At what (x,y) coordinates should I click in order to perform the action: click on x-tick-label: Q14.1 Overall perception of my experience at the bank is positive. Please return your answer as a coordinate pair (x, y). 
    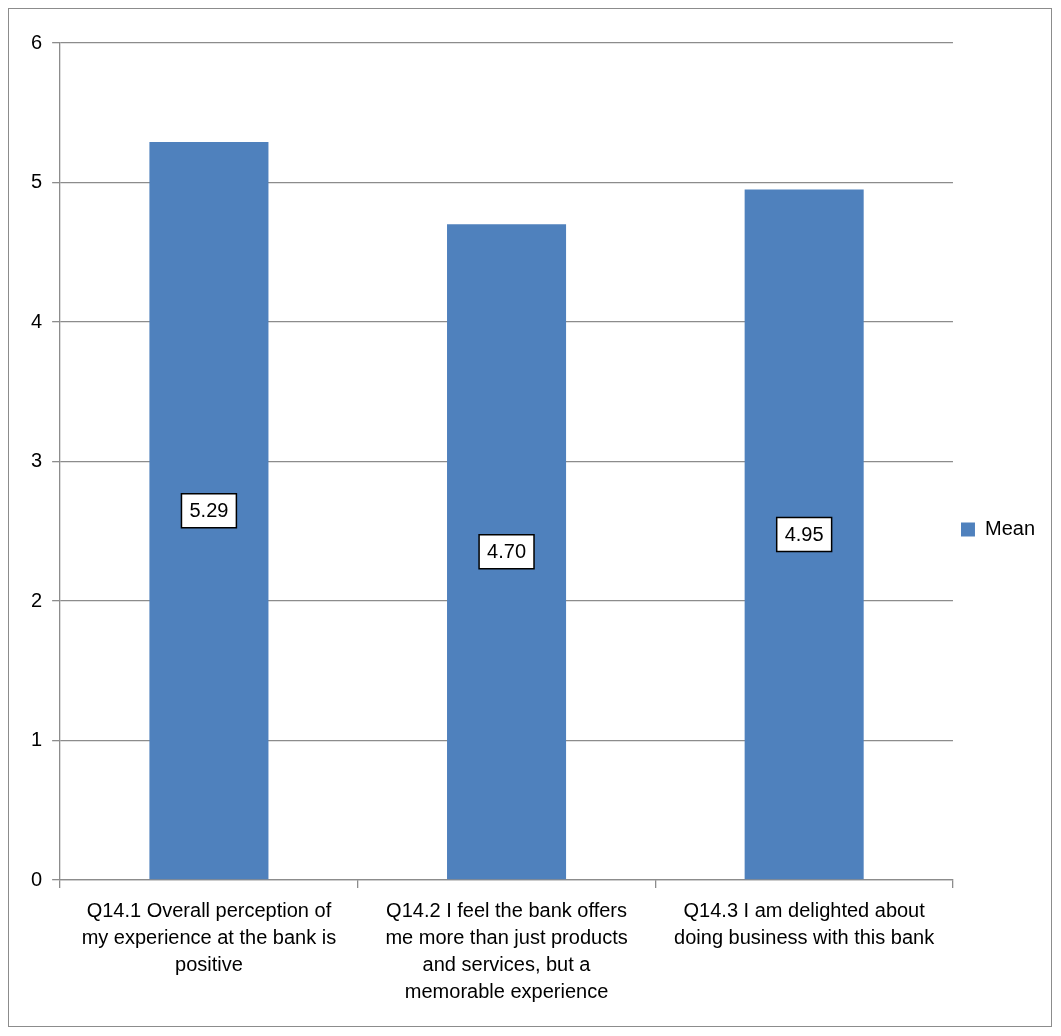
    Looking at the image, I should click on (209, 937).